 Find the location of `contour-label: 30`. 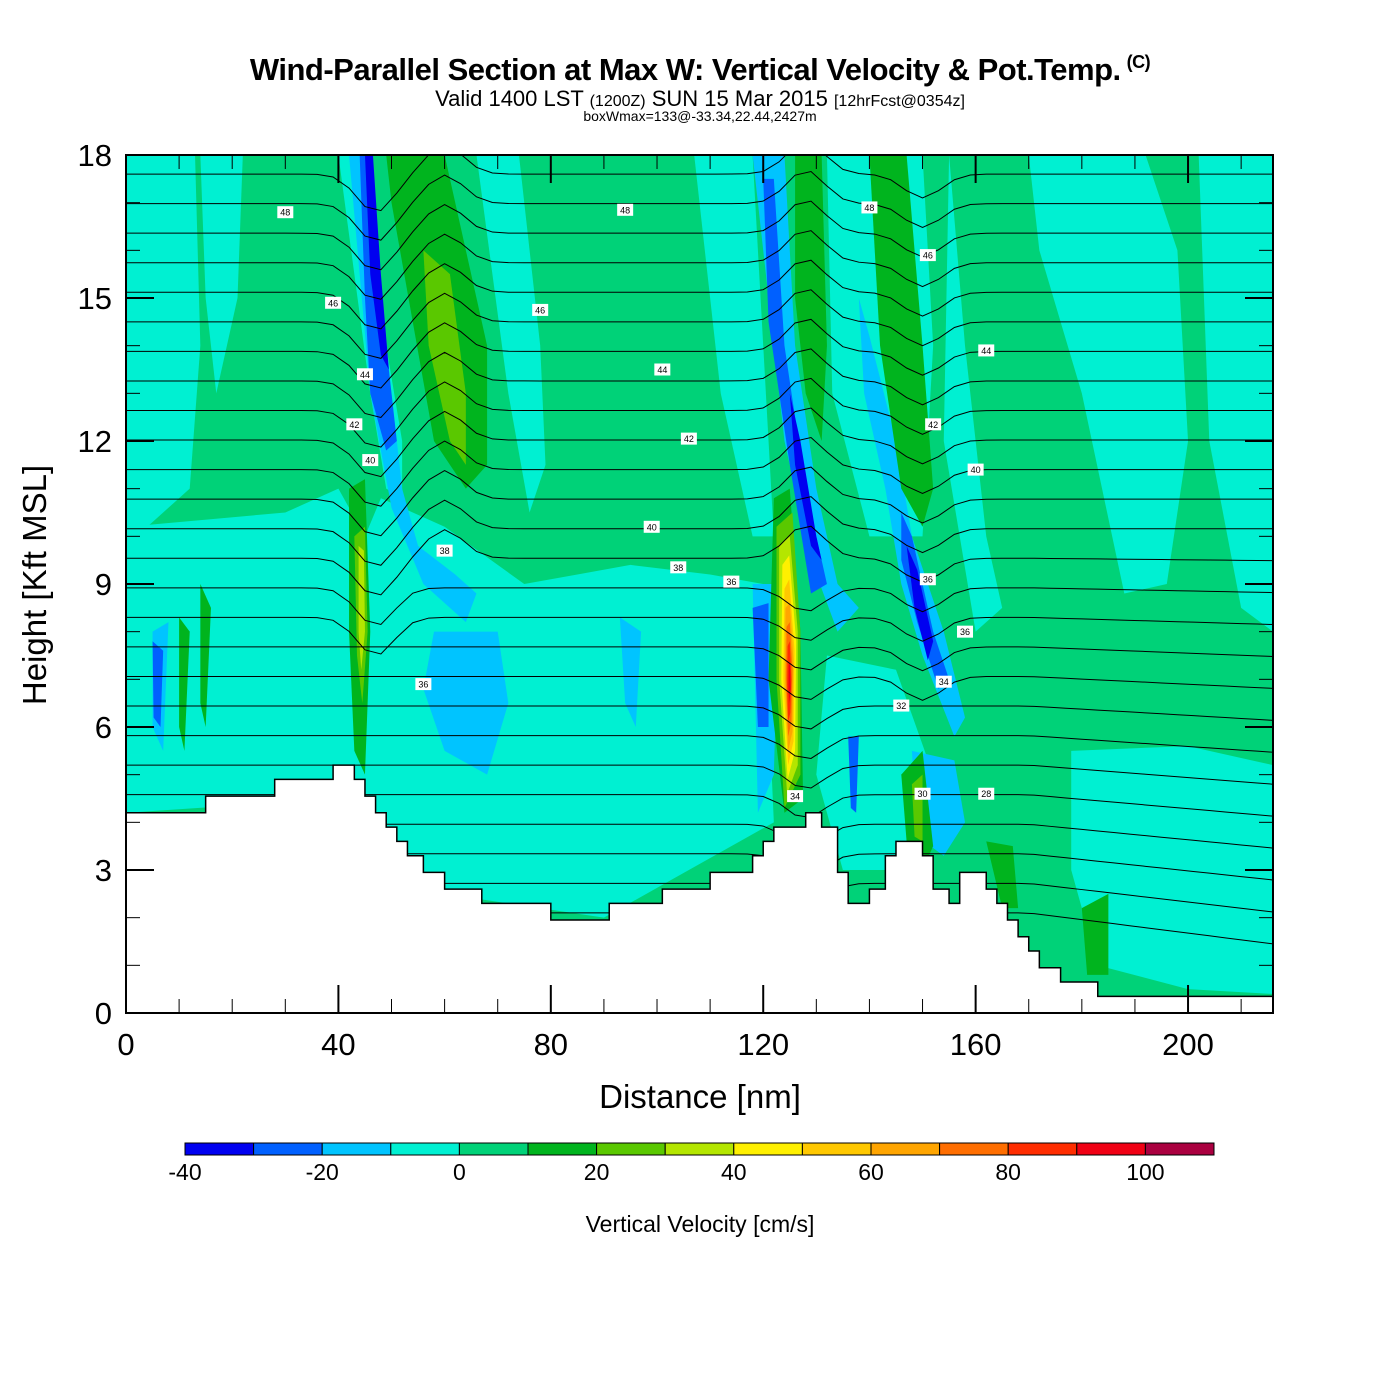

contour-label: 30 is located at coordinates (922, 793).